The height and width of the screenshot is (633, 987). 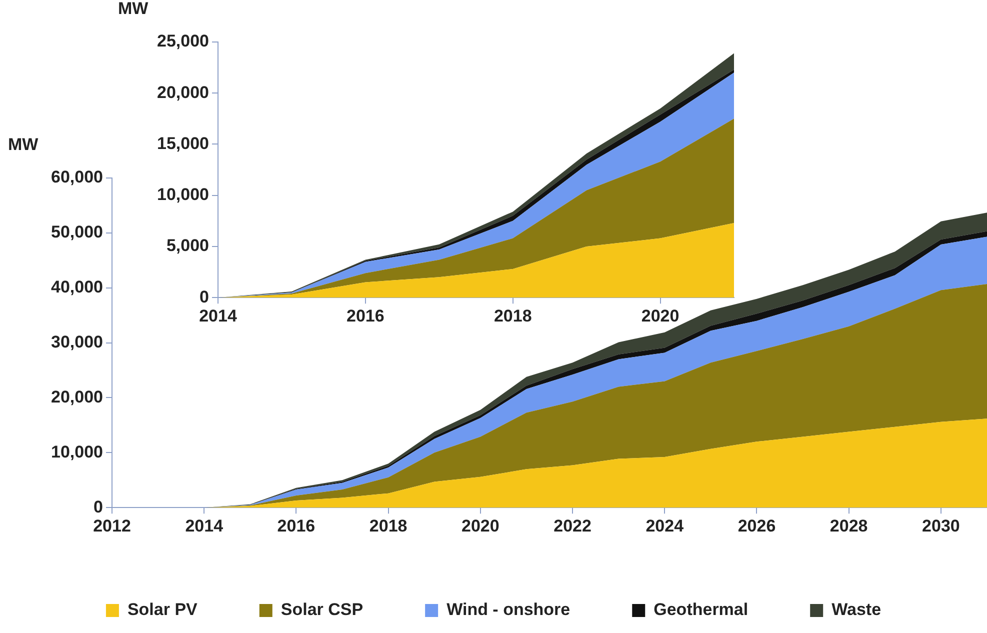 I want to click on y-tick-label: 60,000, so click(x=77, y=177).